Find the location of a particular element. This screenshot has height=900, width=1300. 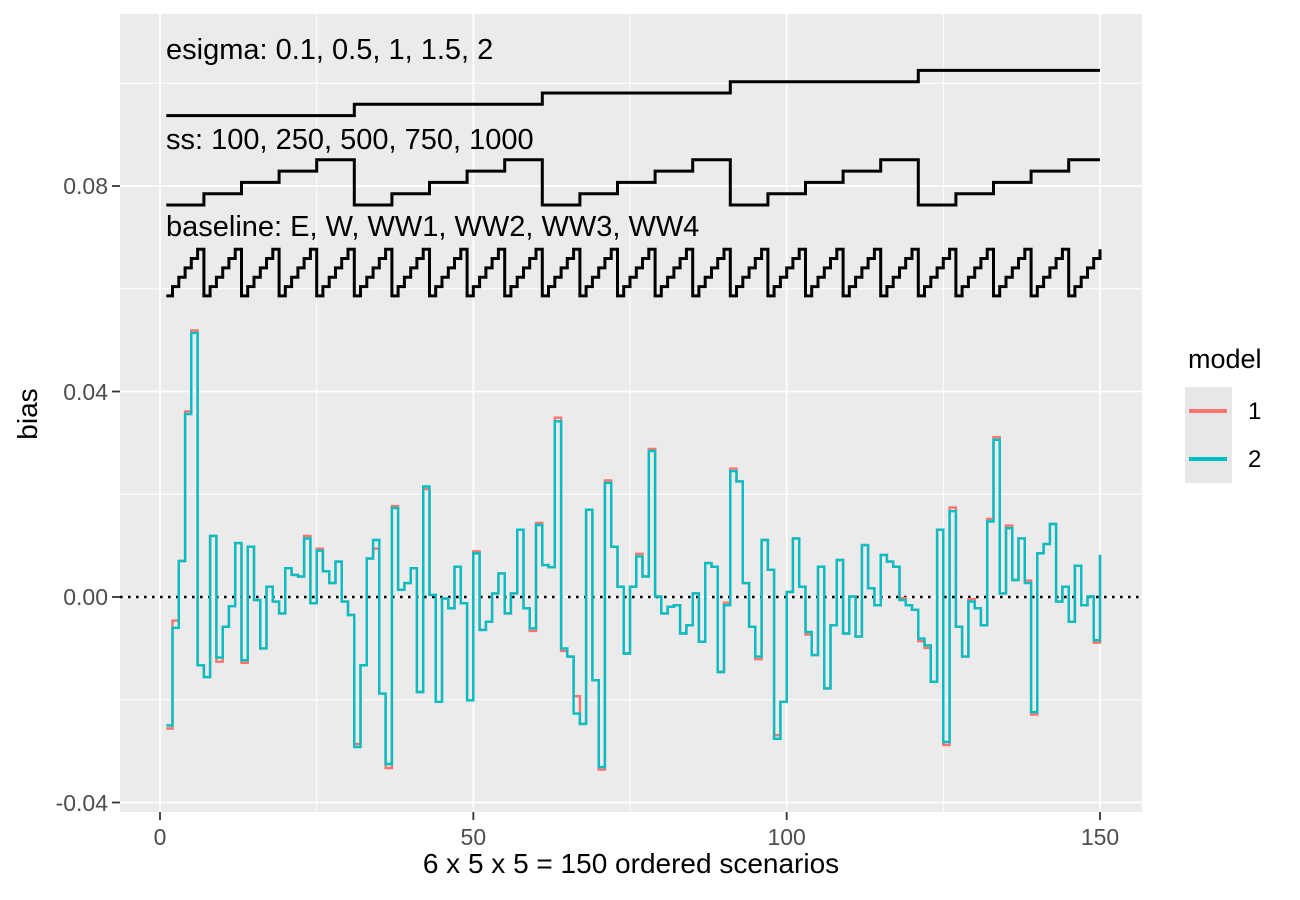

annotation-esigma: esigma: 0.1, 0.5, 1, 1.5, 2 is located at coordinates (330, 50).